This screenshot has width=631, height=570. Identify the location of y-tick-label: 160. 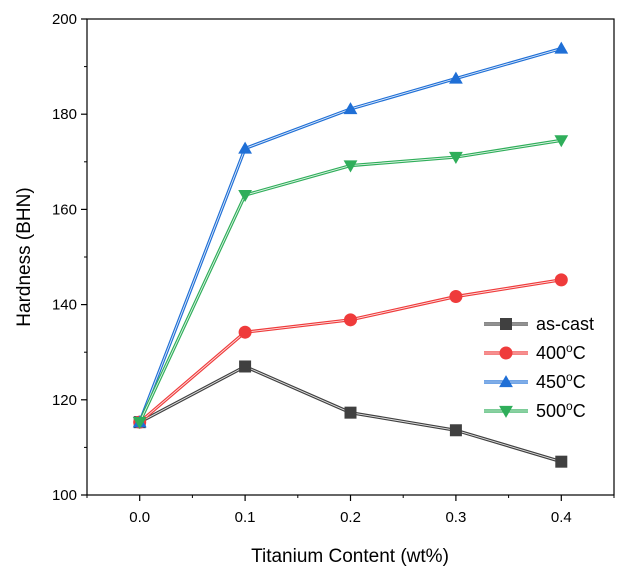
(64, 209).